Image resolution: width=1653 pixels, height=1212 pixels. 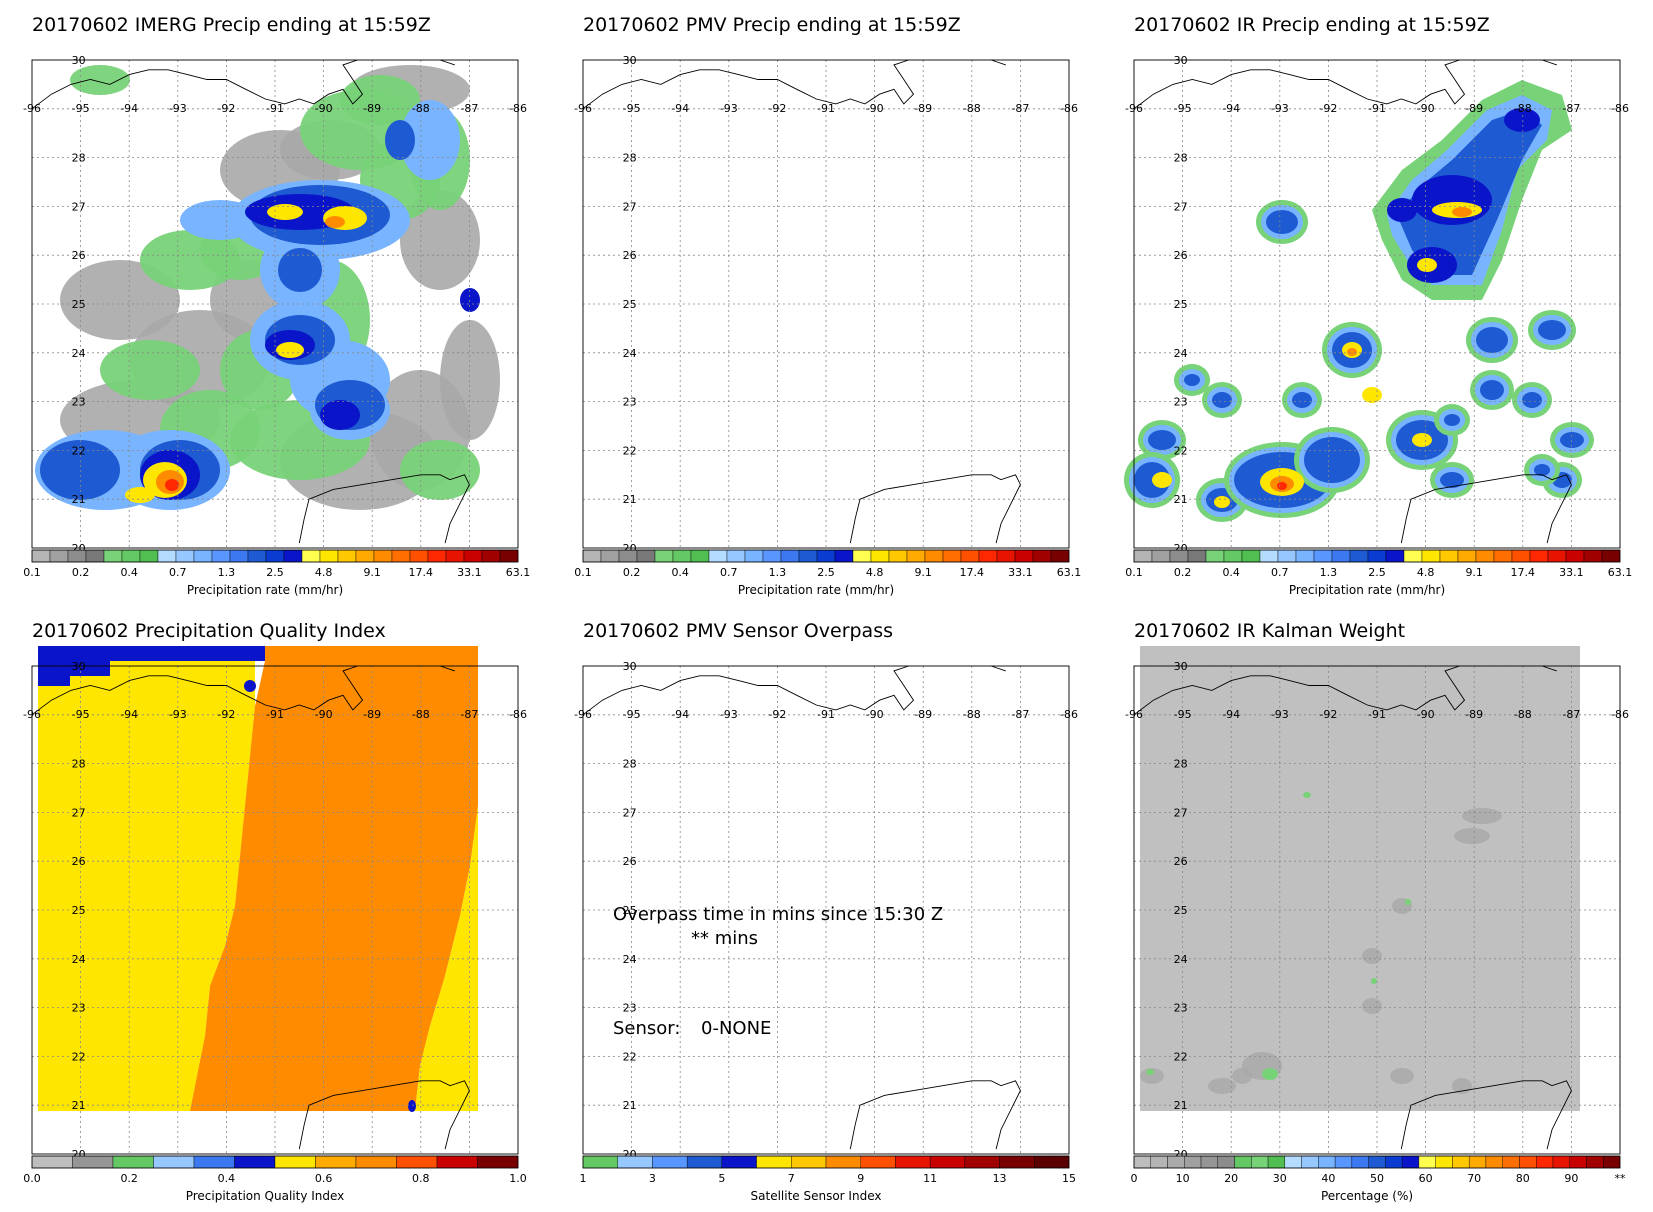 What do you see at coordinates (440, 470) in the screenshot?
I see `precip-region-green` at bounding box center [440, 470].